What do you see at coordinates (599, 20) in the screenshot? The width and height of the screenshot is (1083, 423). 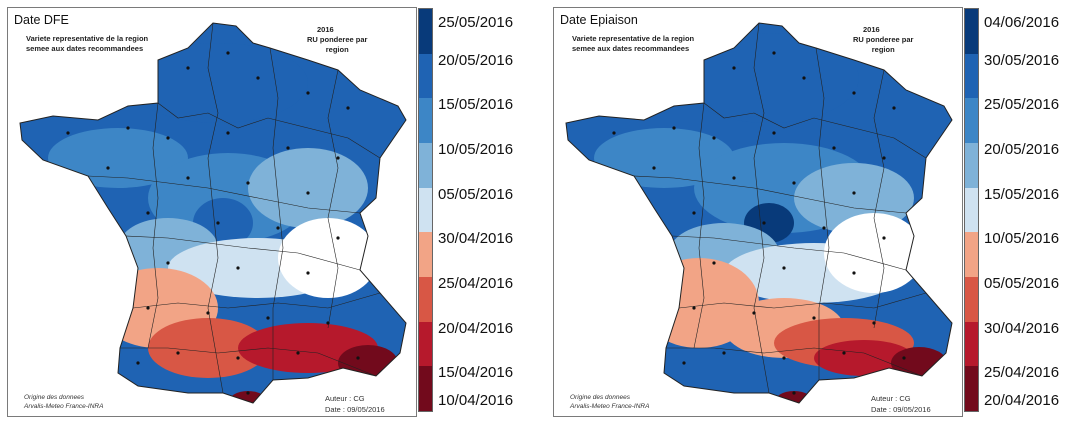 I see `map-title: Date Epiaison` at bounding box center [599, 20].